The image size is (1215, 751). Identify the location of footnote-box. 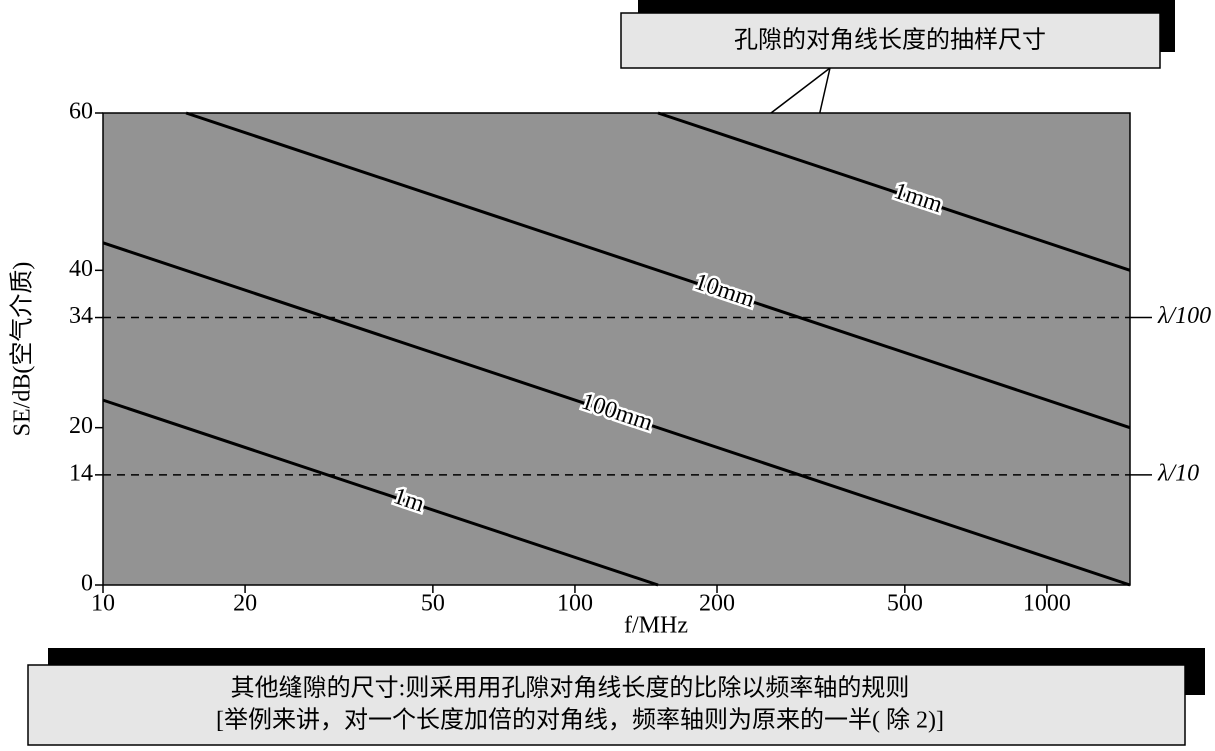
(606, 705).